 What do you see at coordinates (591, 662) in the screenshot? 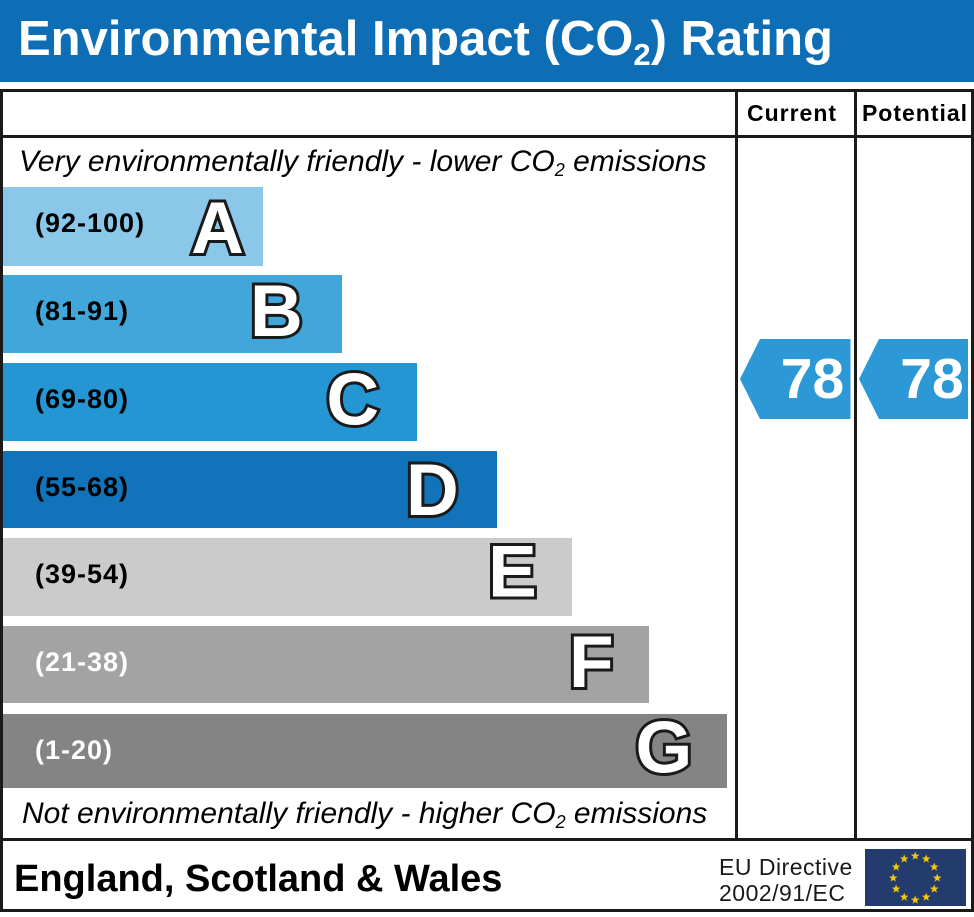
I see `svg-text: F` at bounding box center [591, 662].